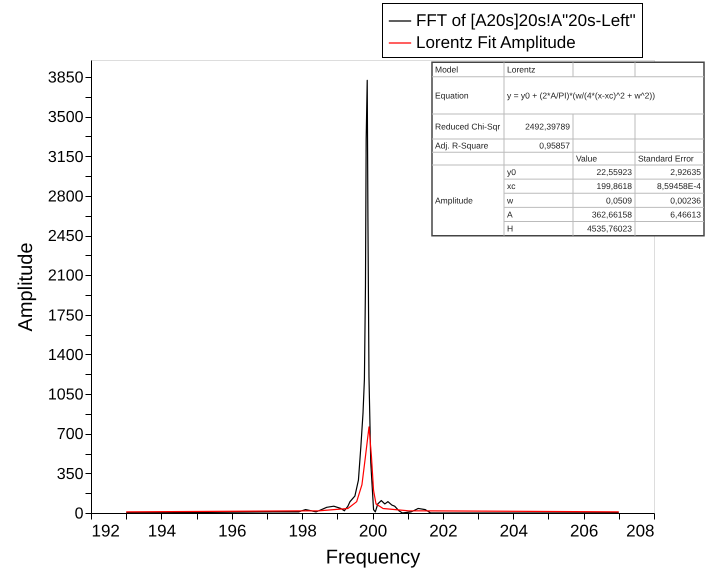 The width and height of the screenshot is (716, 587). Describe the element at coordinates (70, 474) in the screenshot. I see `y-tick-label: 350` at that location.